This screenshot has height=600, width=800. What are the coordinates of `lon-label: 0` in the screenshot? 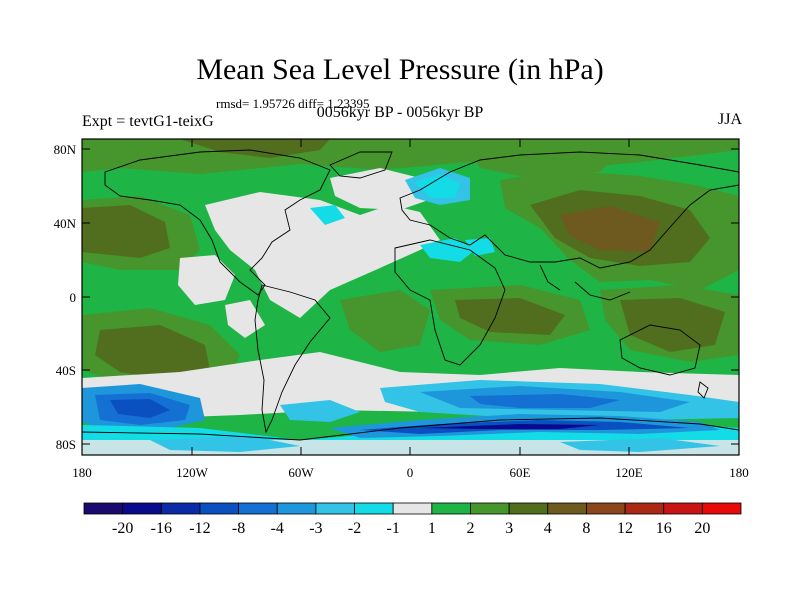 It's located at (410, 472).